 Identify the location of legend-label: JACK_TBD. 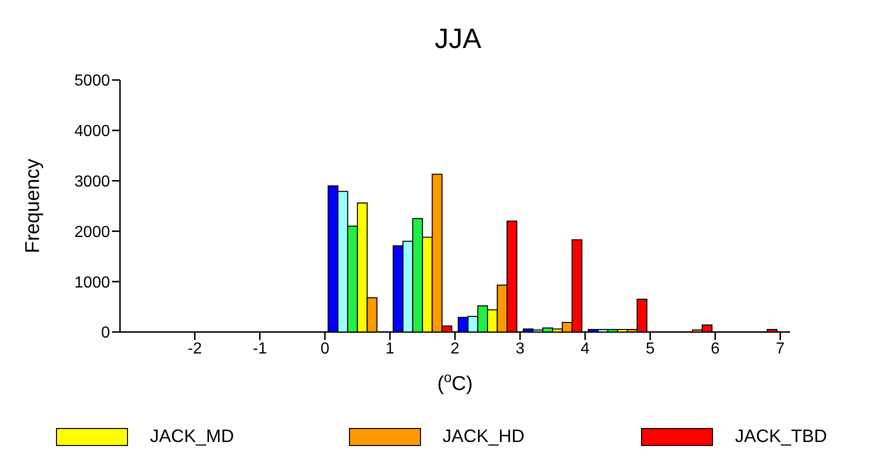
(781, 436).